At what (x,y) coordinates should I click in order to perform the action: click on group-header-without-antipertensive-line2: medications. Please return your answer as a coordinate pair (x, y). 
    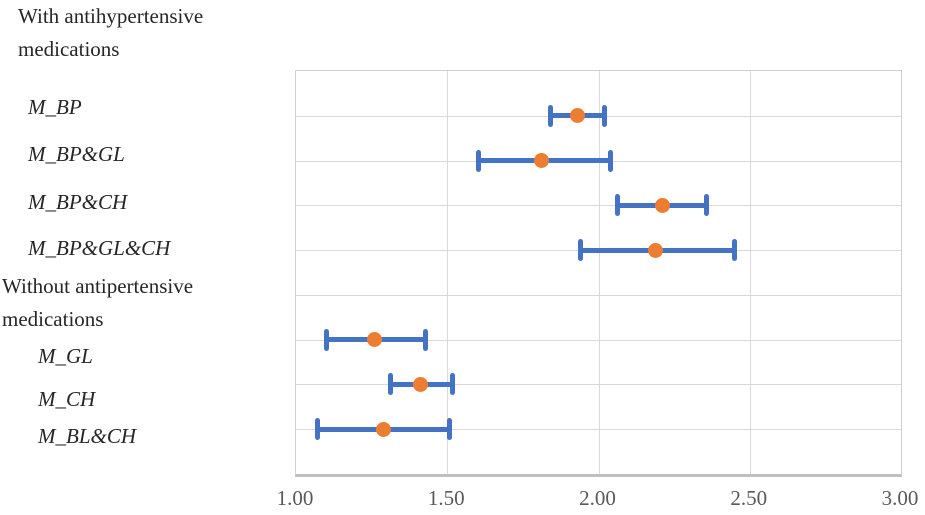
    Looking at the image, I should click on (53, 319).